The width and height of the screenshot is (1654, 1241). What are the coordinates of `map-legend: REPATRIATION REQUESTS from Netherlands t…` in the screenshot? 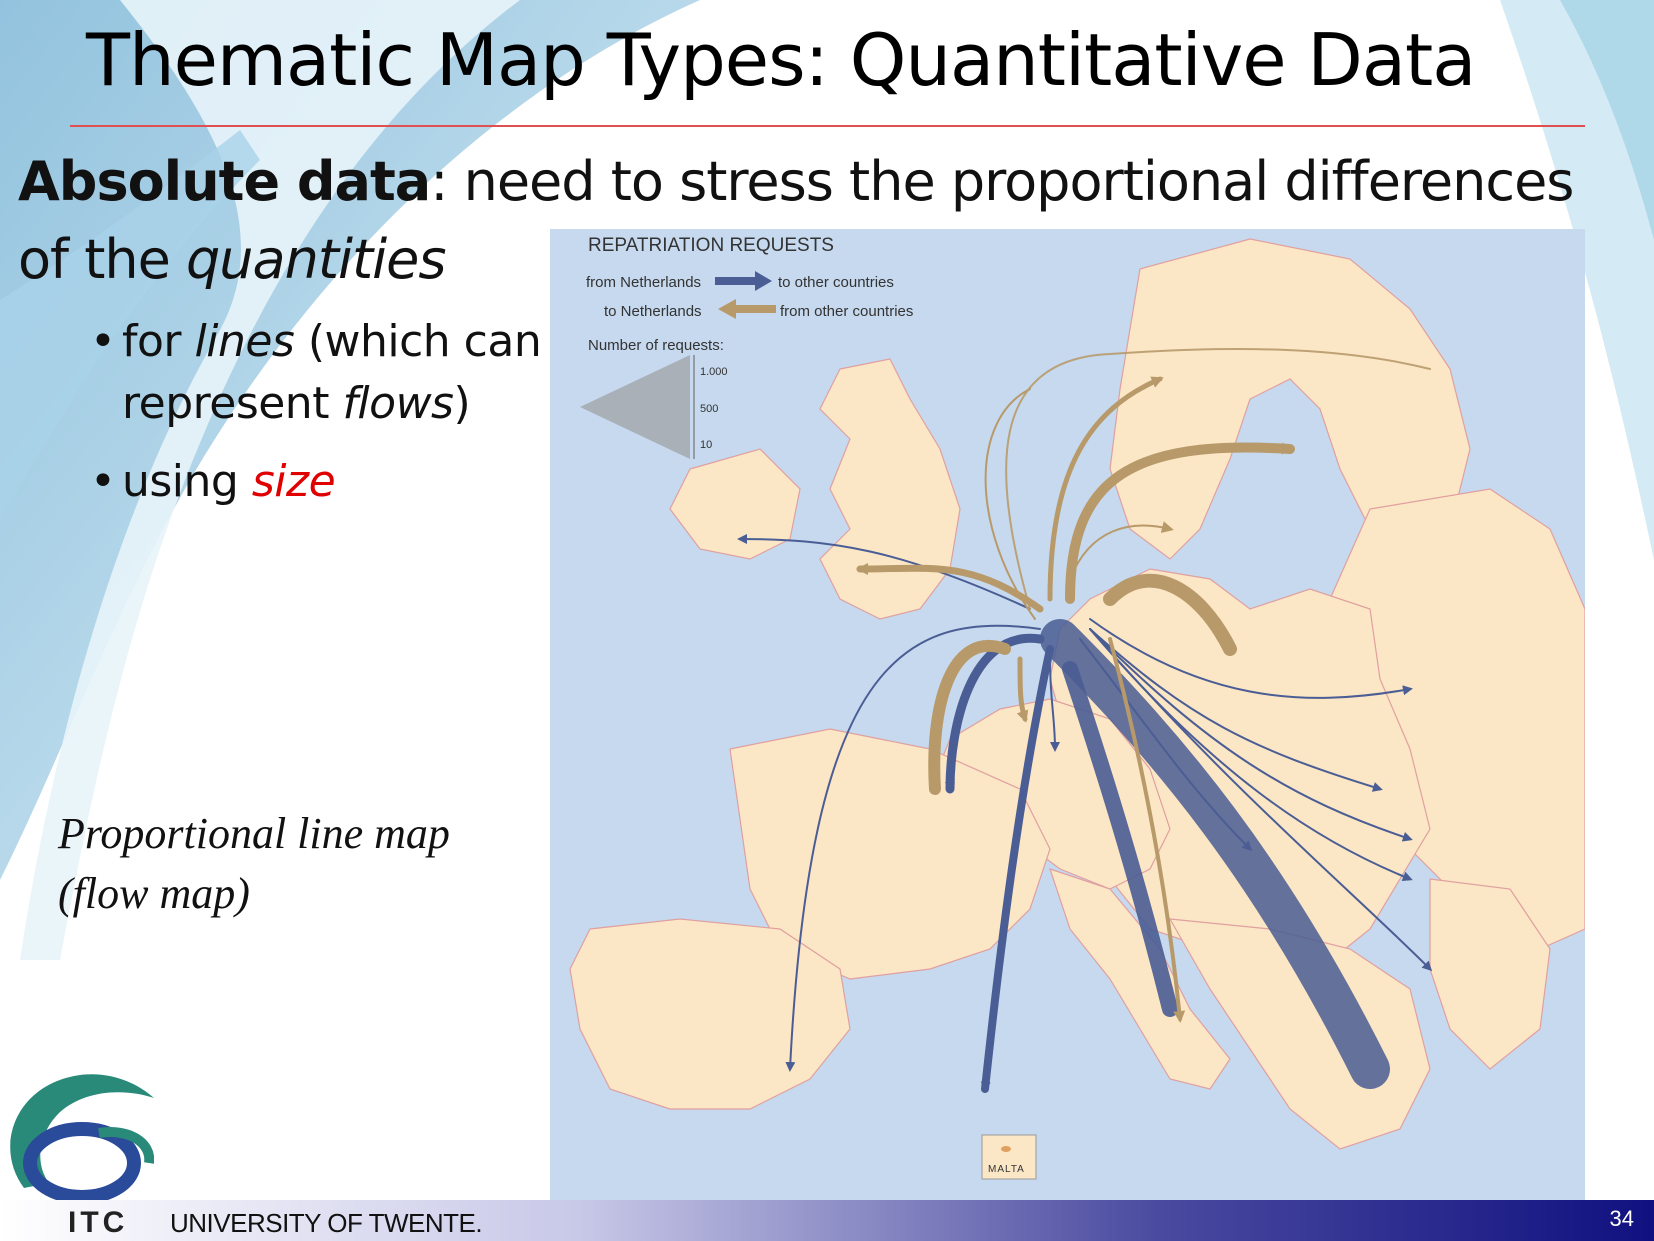 It's located at (746, 347).